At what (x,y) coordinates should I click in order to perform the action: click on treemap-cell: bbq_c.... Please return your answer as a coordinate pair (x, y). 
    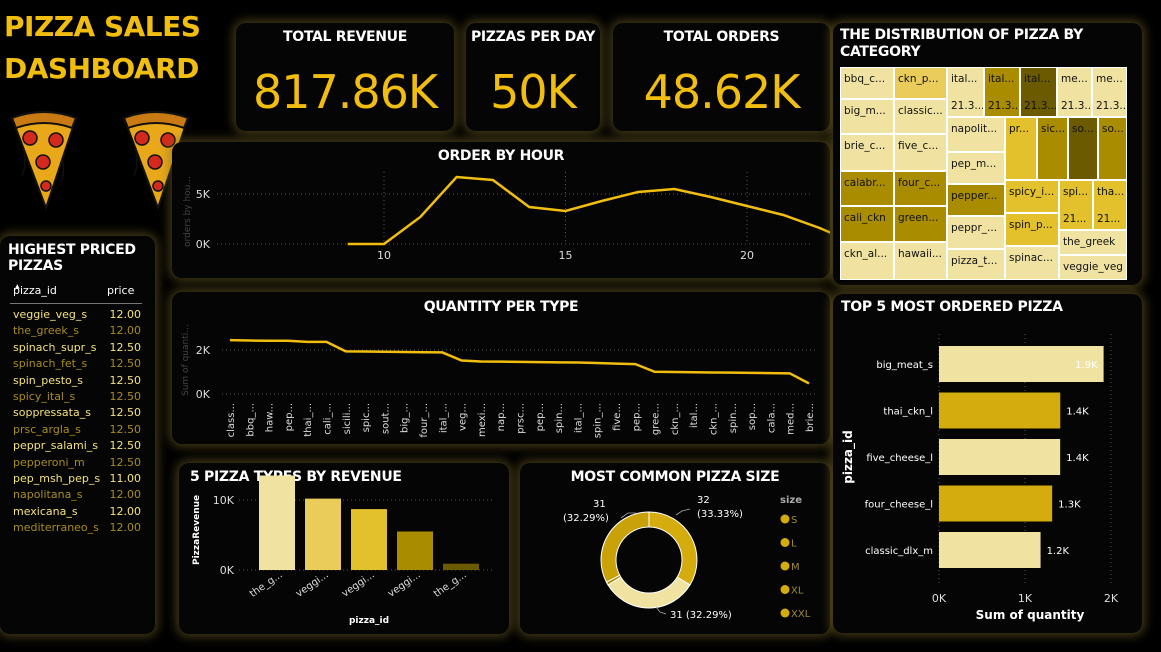
    Looking at the image, I should click on (867, 83).